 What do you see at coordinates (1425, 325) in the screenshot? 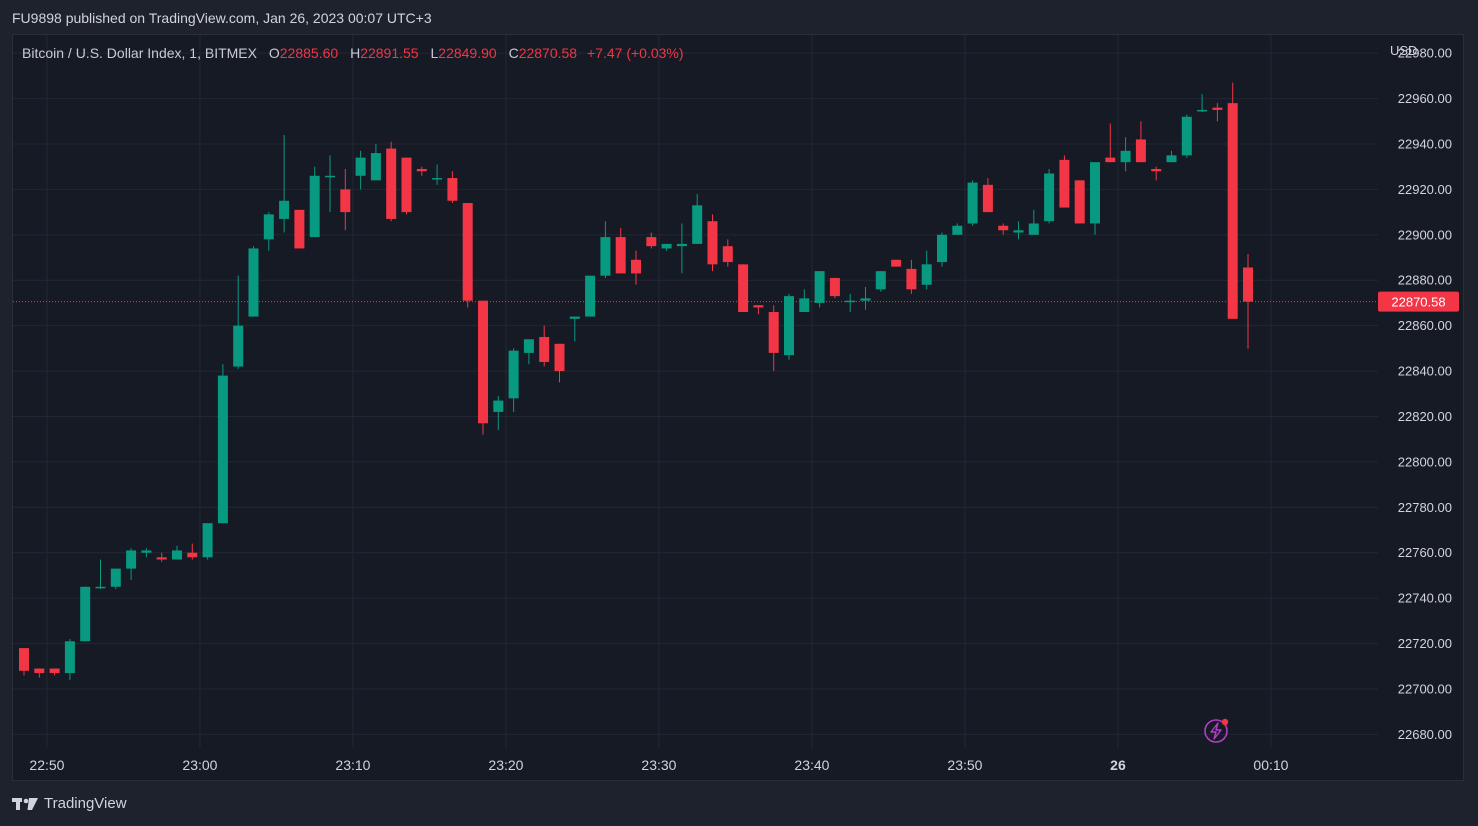
I see `price-tick-label: 22860.00` at bounding box center [1425, 325].